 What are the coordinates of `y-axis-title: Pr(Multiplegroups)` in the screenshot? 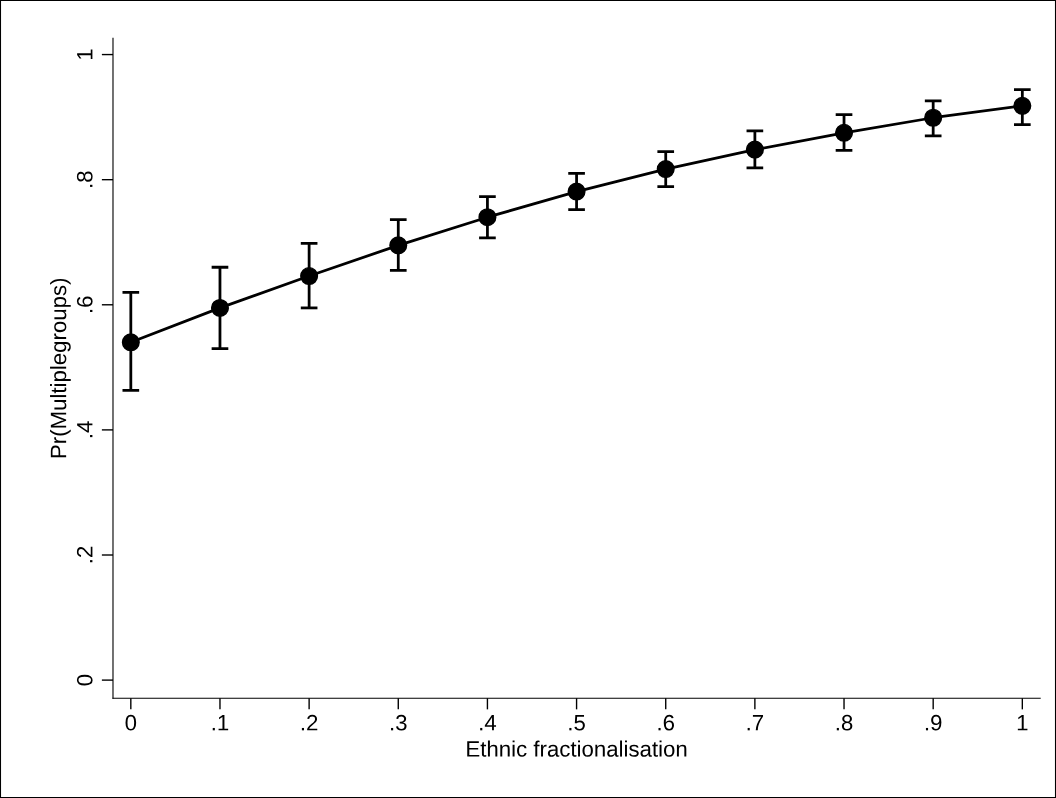 It's located at (60, 368).